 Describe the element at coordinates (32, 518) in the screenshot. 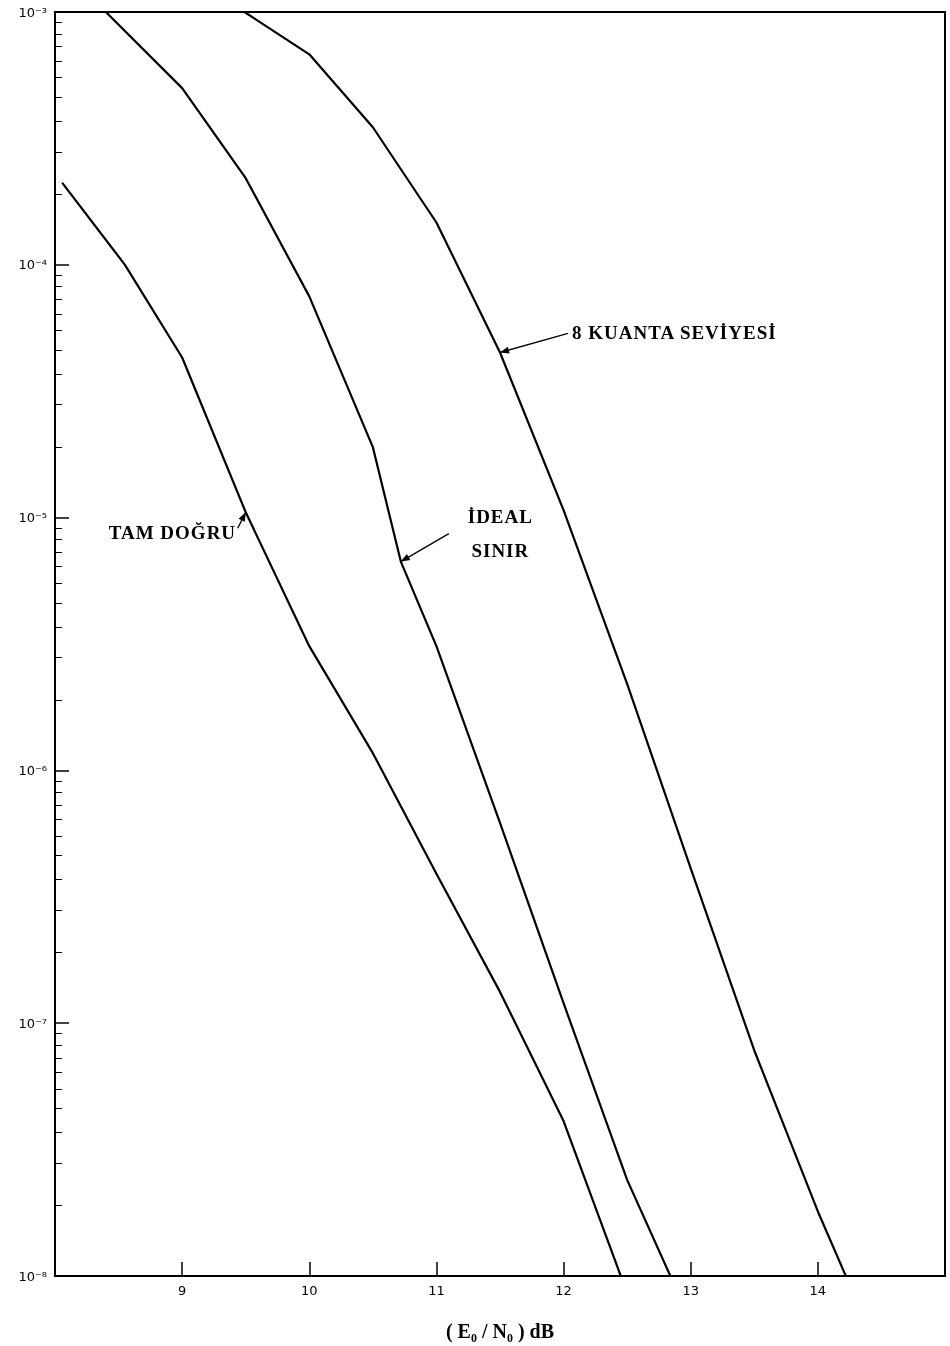

I see `y-tick-label: 10⁻⁵` at that location.